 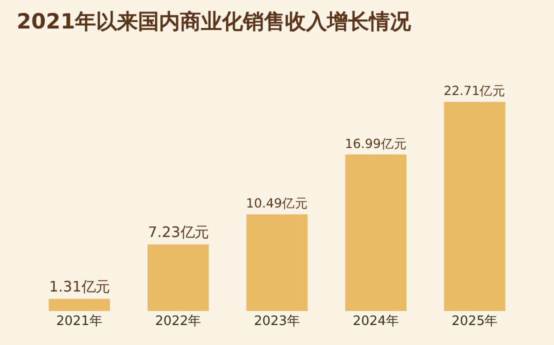 What do you see at coordinates (178, 321) in the screenshot?
I see `x-tick-label: 2022年` at bounding box center [178, 321].